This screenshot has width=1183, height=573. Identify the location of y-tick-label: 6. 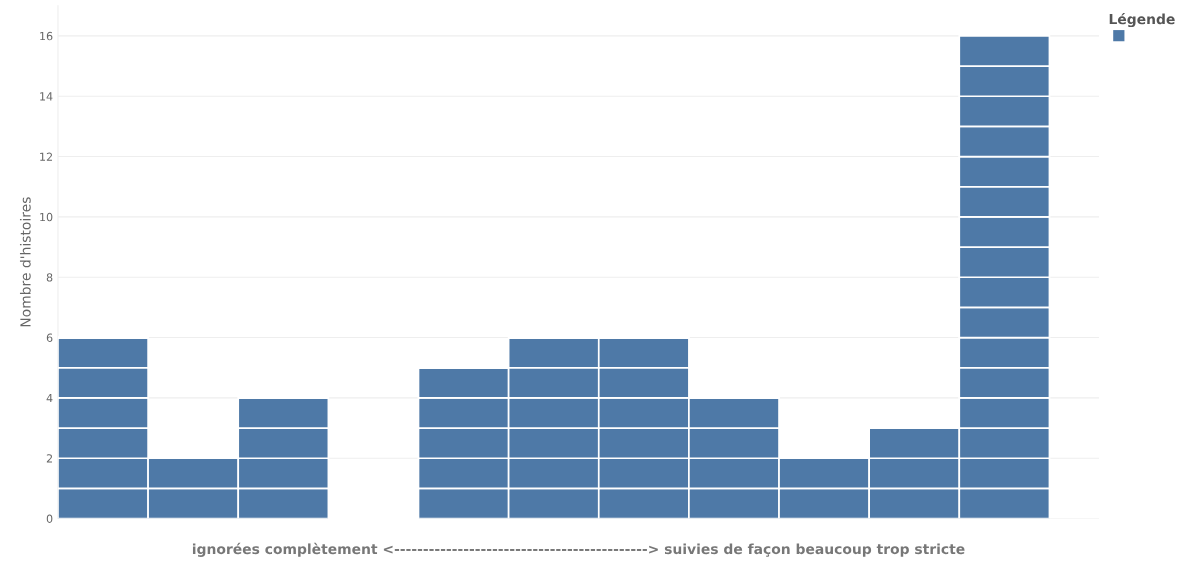
(49, 337).